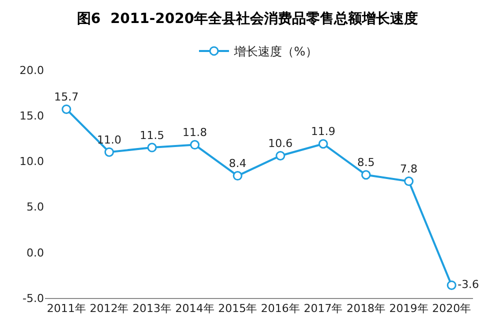  I want to click on legend-label: 增长速度（%）, so click(275, 51).